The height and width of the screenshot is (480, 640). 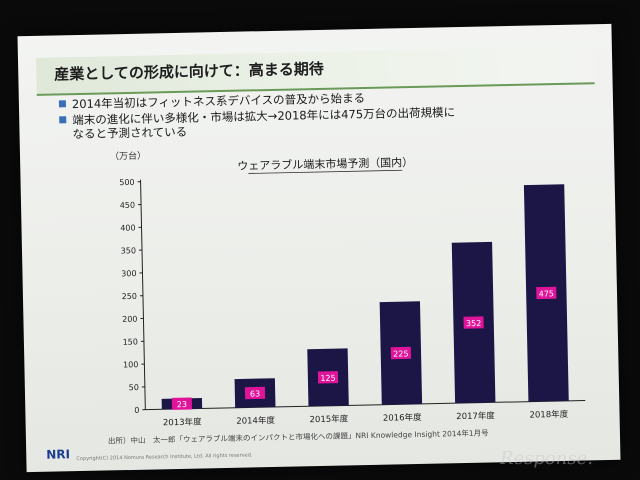 I want to click on data-label: 352, so click(x=473, y=323).